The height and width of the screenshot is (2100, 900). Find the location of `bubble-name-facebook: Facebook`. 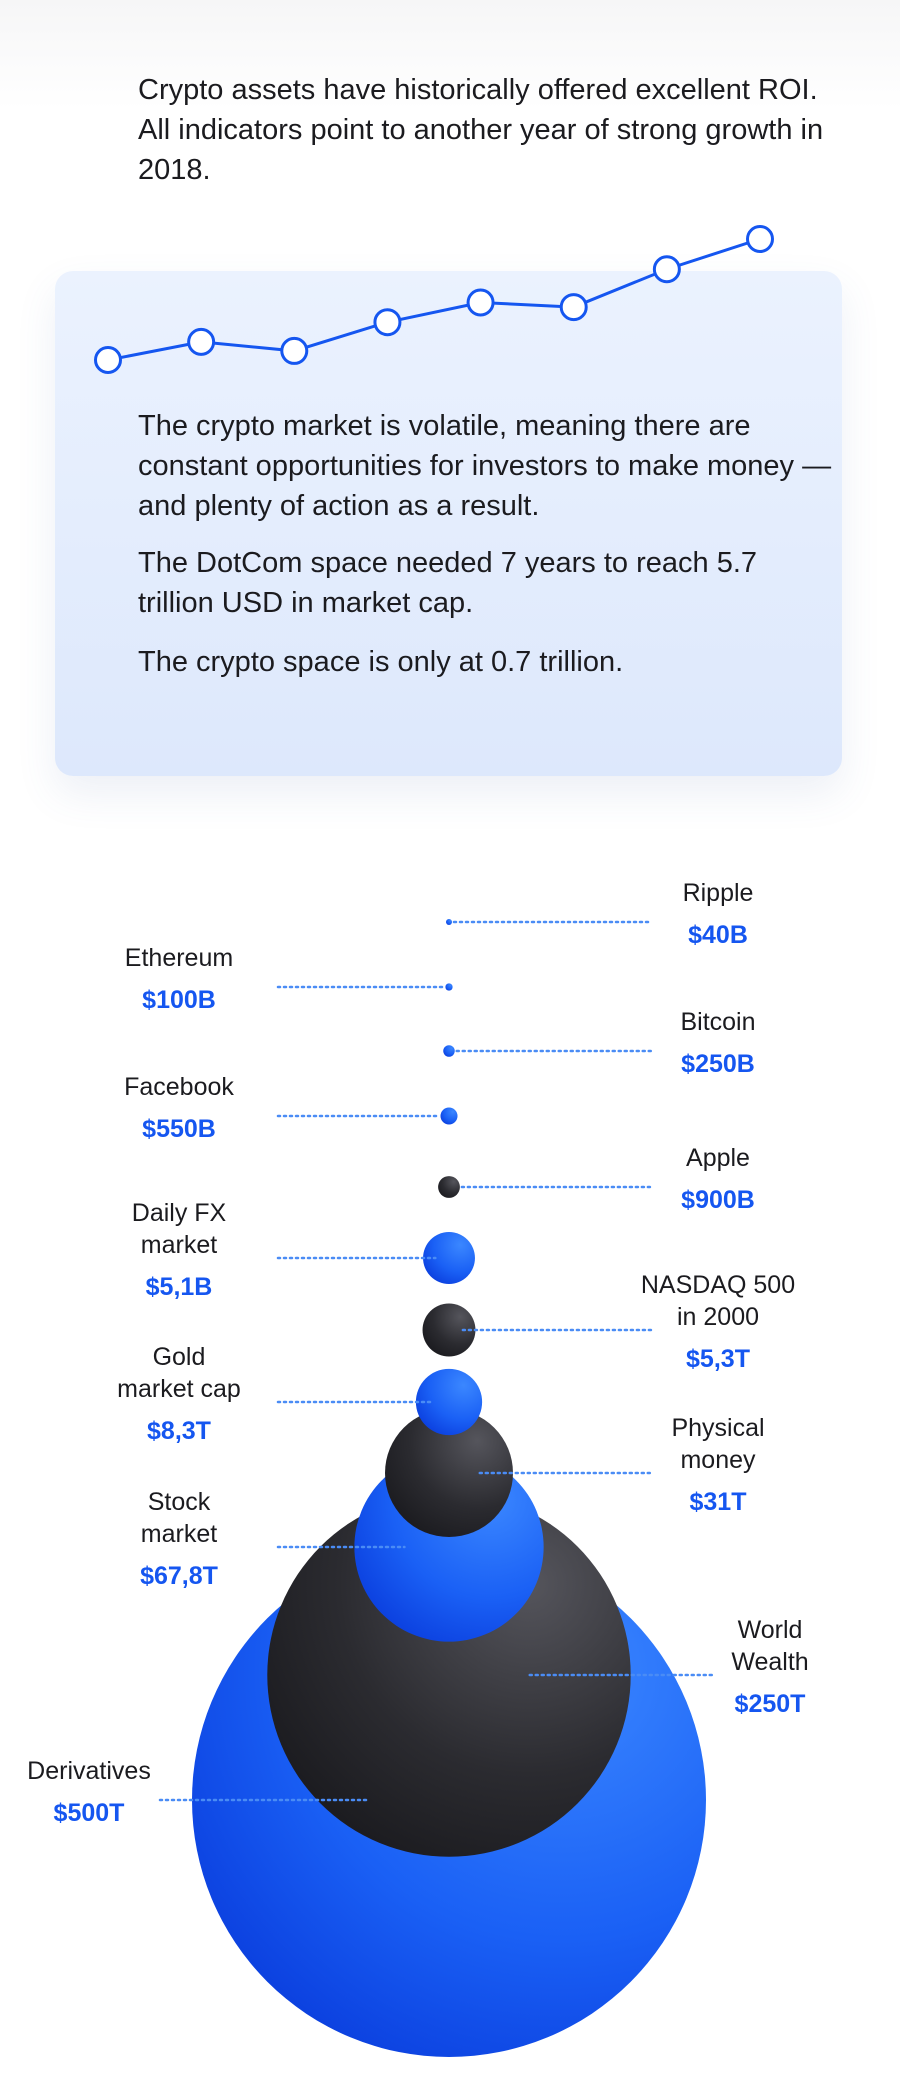

bubble-name-facebook: Facebook is located at coordinates (179, 1087).